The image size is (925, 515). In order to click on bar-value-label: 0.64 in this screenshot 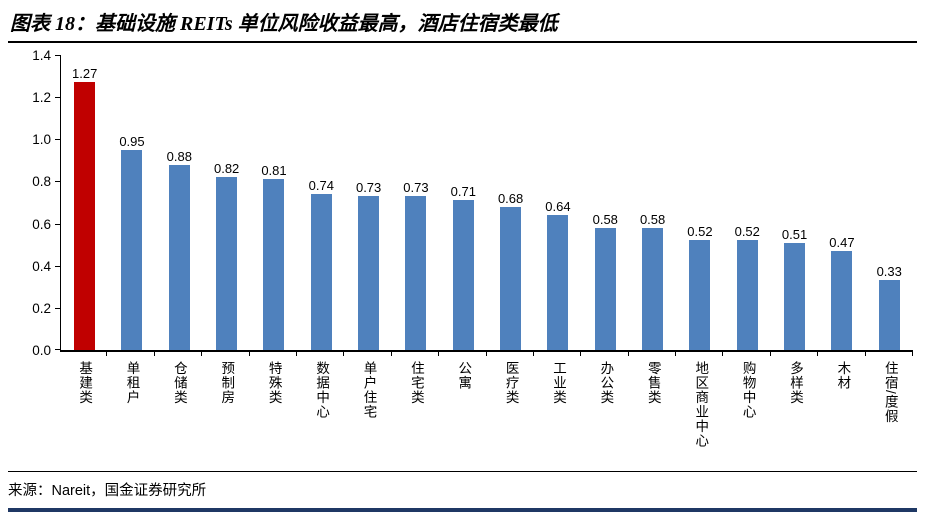, I will do `click(558, 207)`.